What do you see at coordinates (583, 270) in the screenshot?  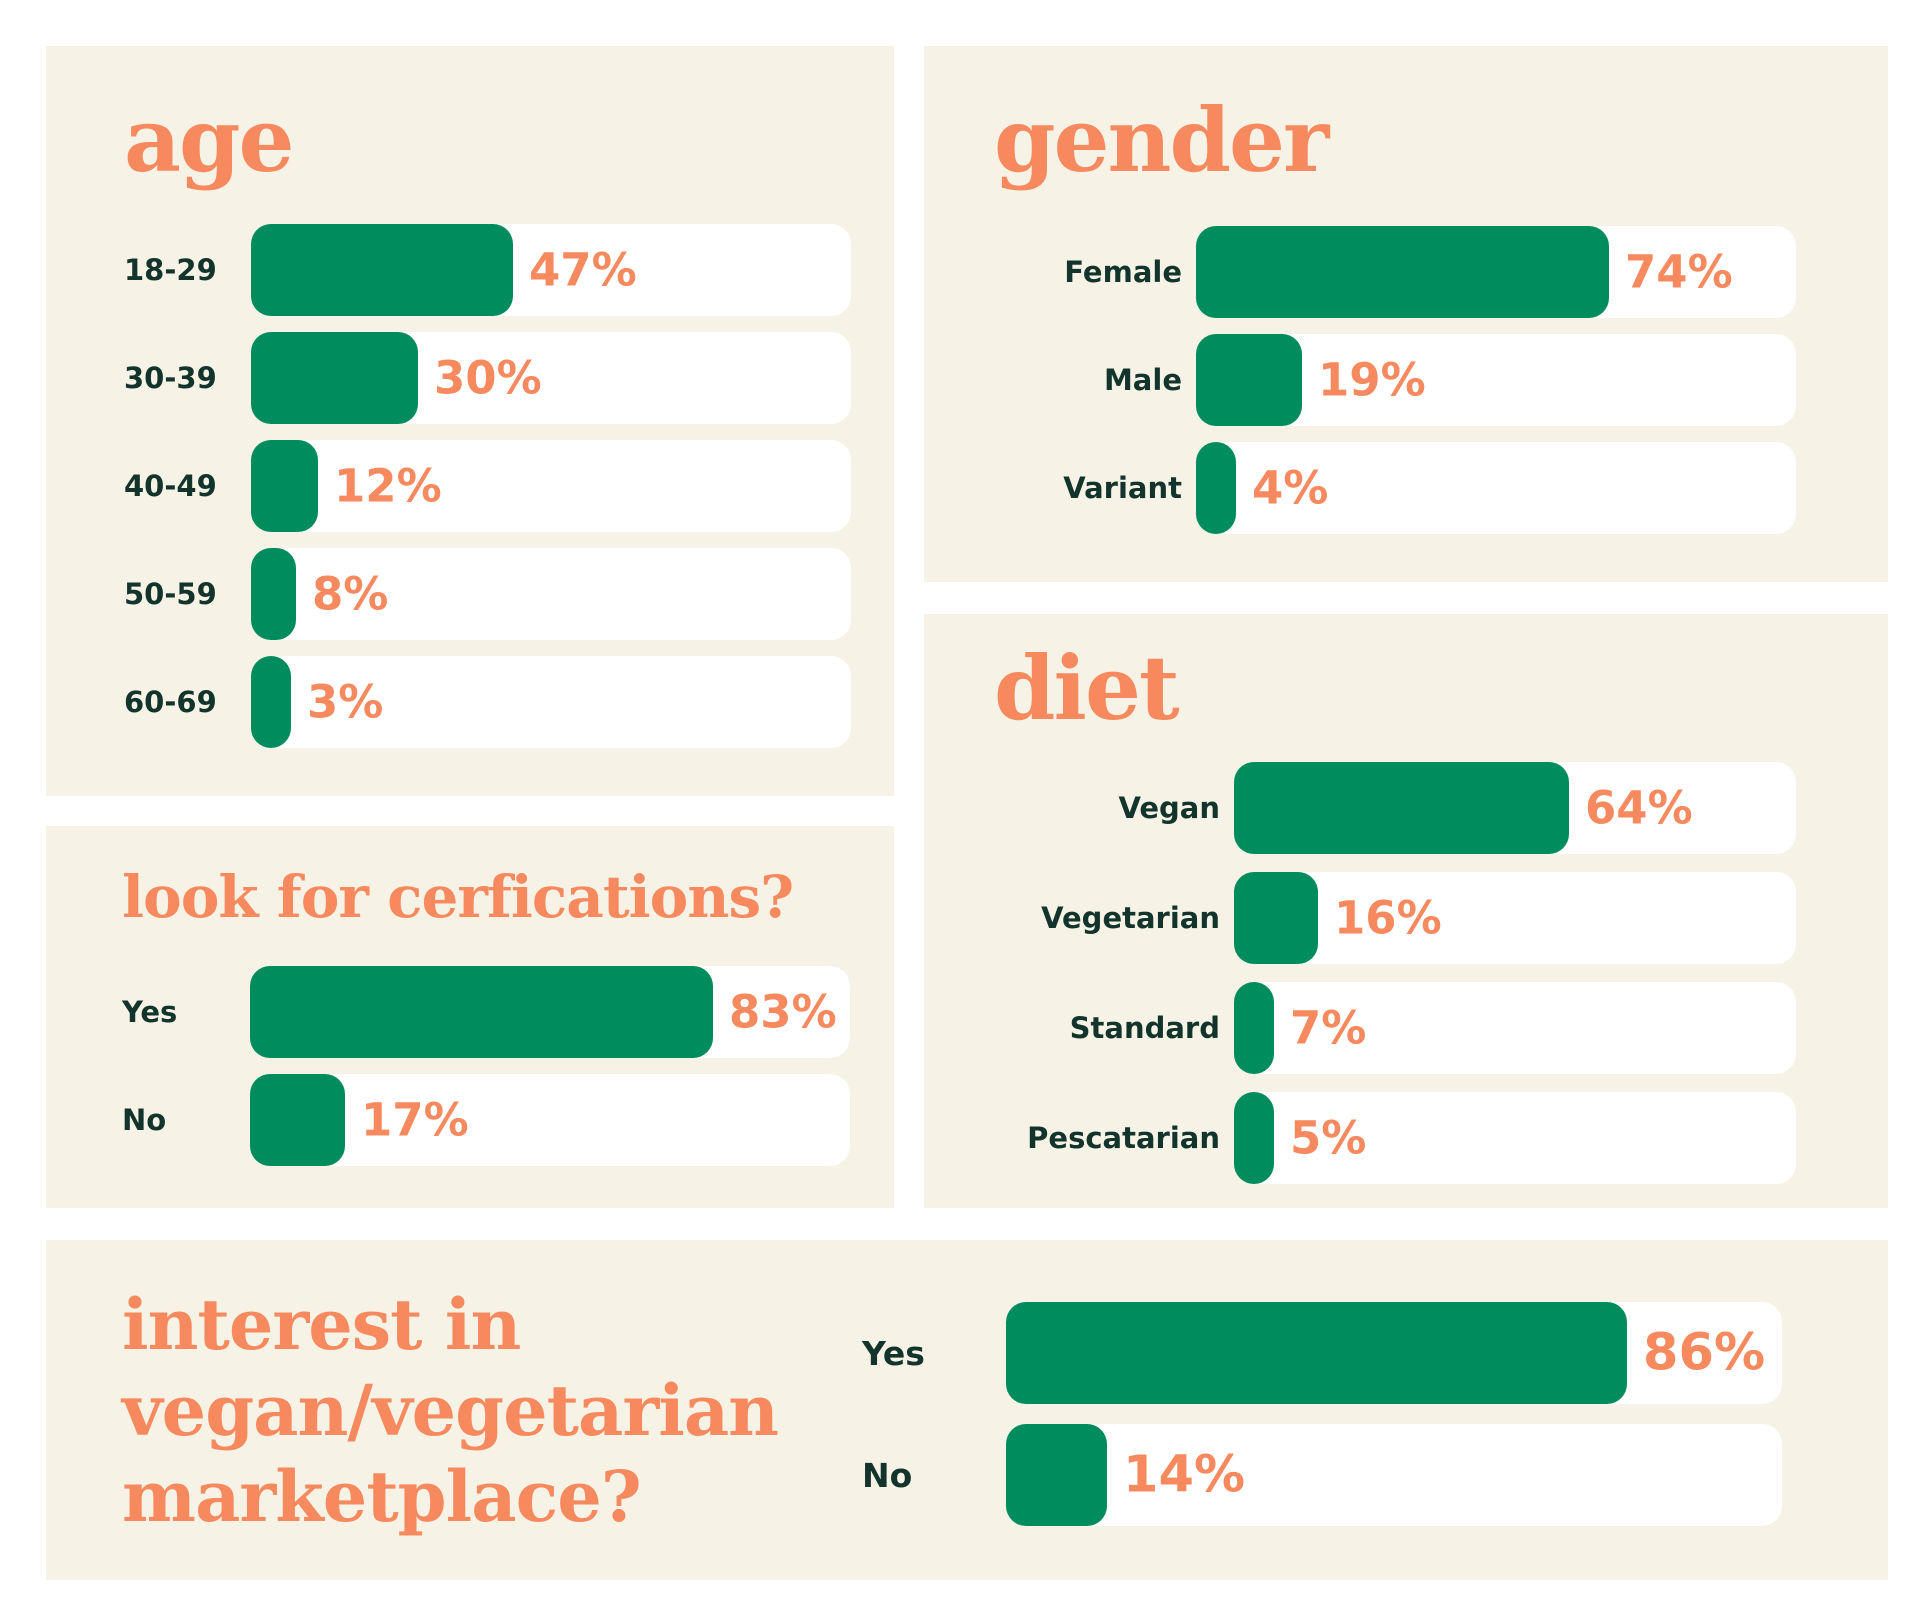 I see `value-label: 47%` at bounding box center [583, 270].